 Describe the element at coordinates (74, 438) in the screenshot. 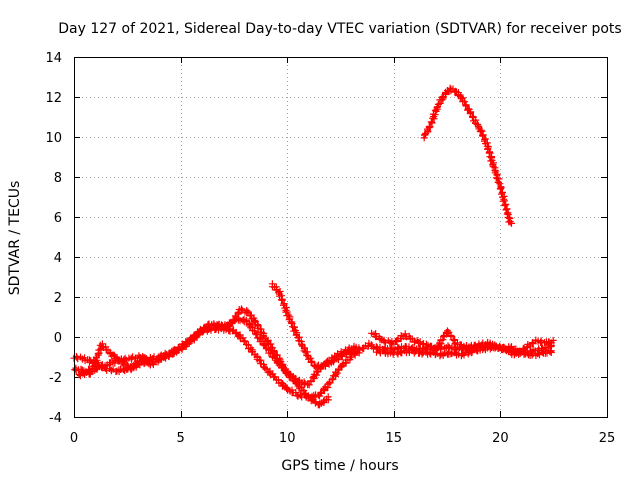

I see `x-tick-label: 0` at that location.